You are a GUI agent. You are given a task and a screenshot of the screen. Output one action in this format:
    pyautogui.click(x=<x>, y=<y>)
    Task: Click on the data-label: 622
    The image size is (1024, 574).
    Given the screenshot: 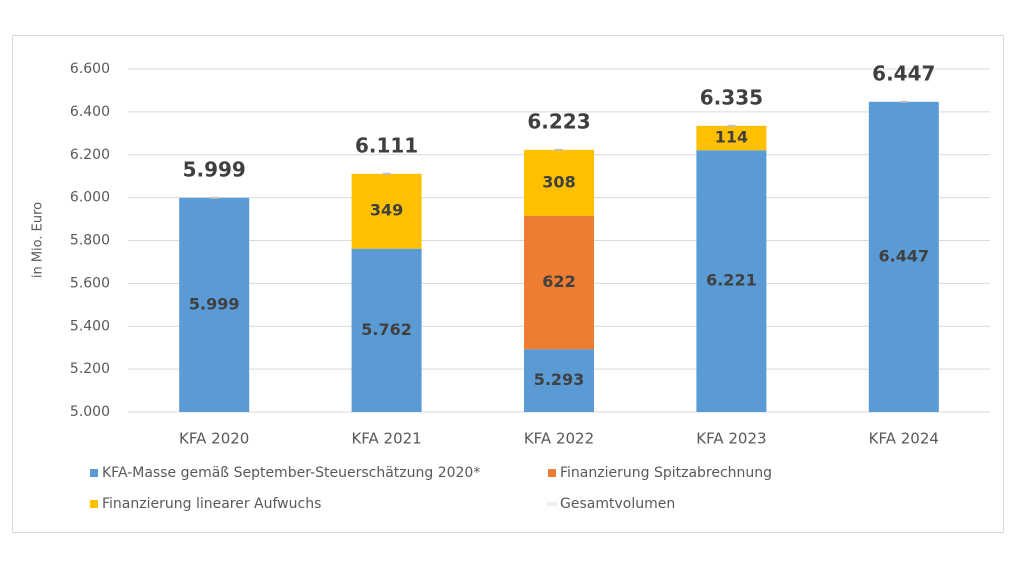 What is the action you would take?
    pyautogui.click(x=558, y=281)
    